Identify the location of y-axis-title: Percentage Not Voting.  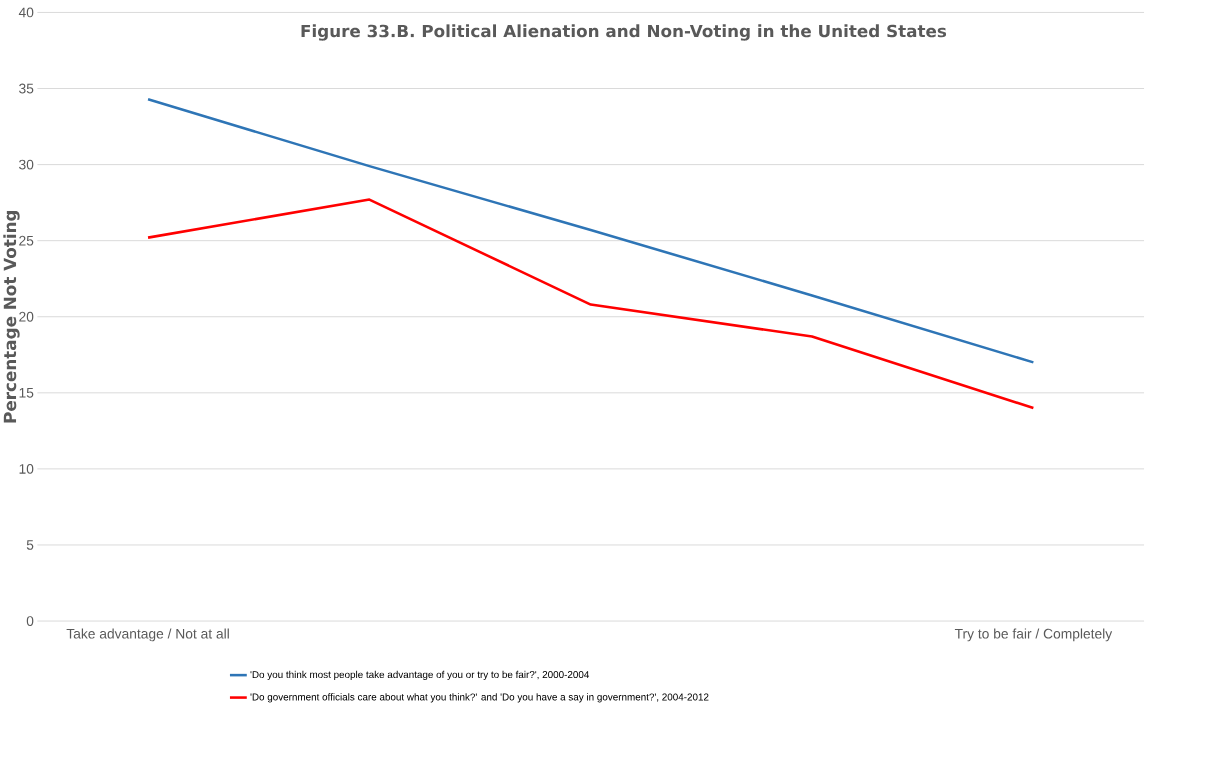
(11, 316).